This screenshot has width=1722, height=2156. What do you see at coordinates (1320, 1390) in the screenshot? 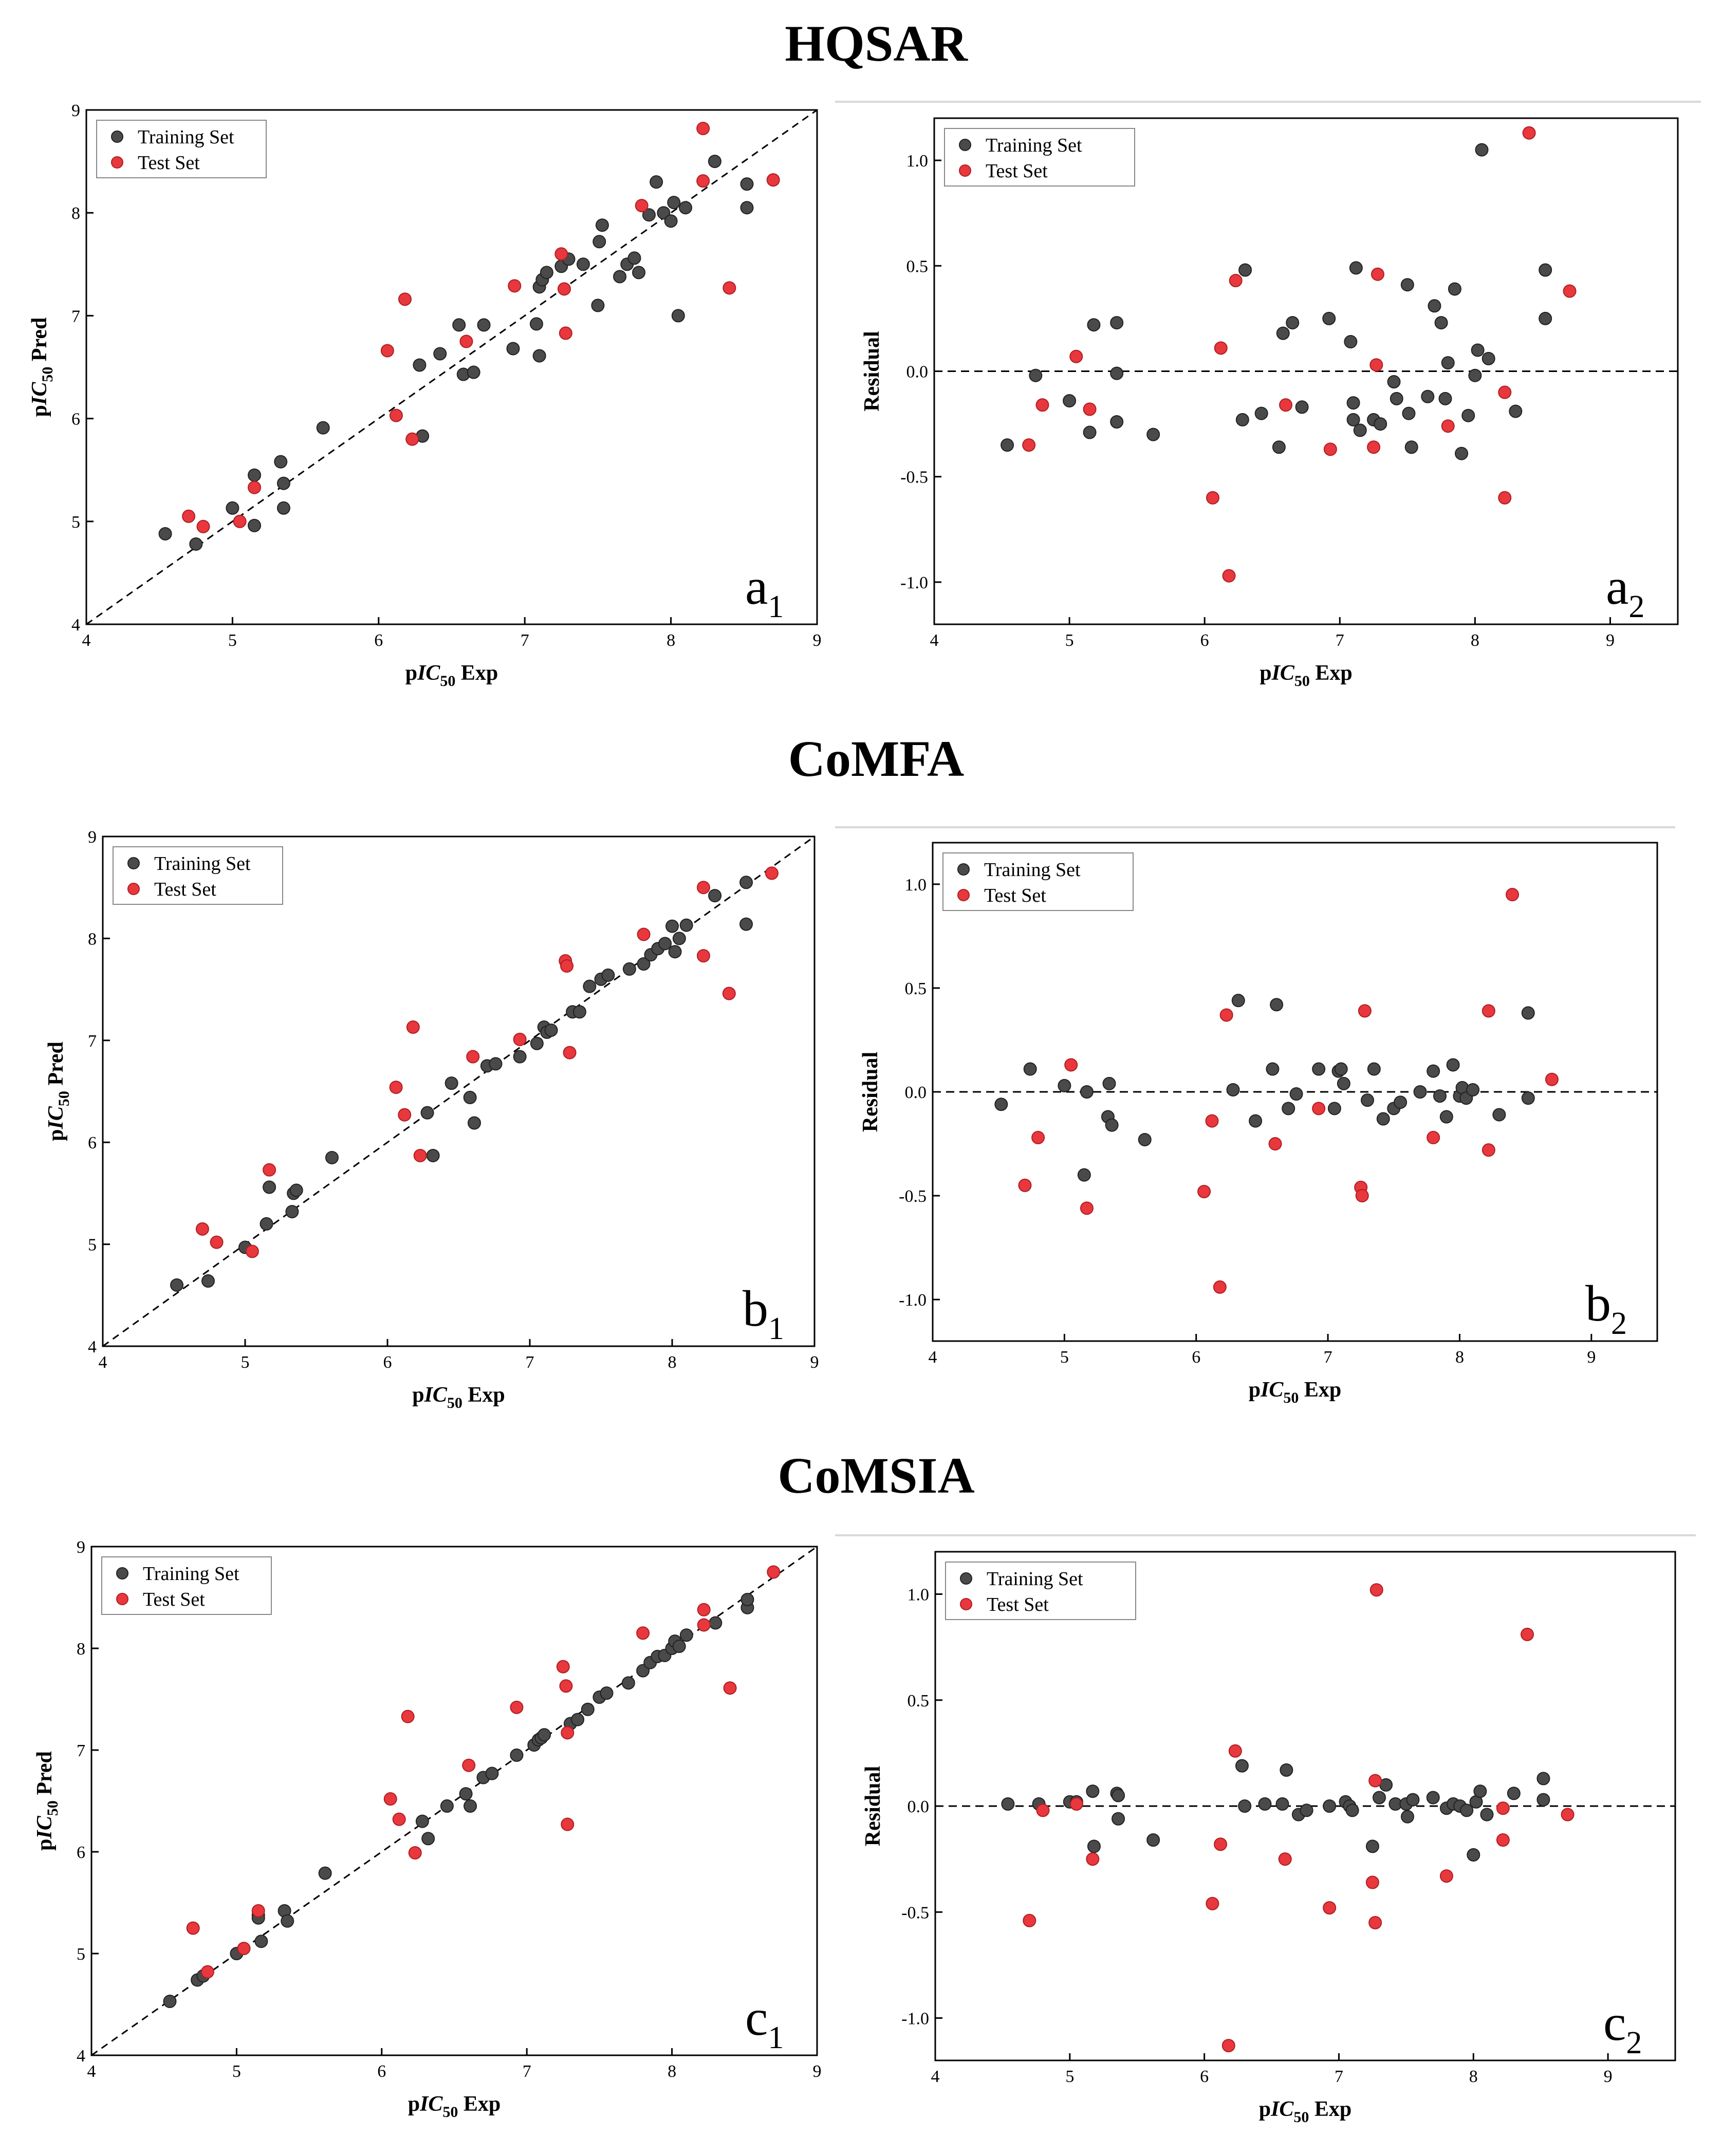
I see `x-axis-label-suffix: Exp` at bounding box center [1320, 1390].